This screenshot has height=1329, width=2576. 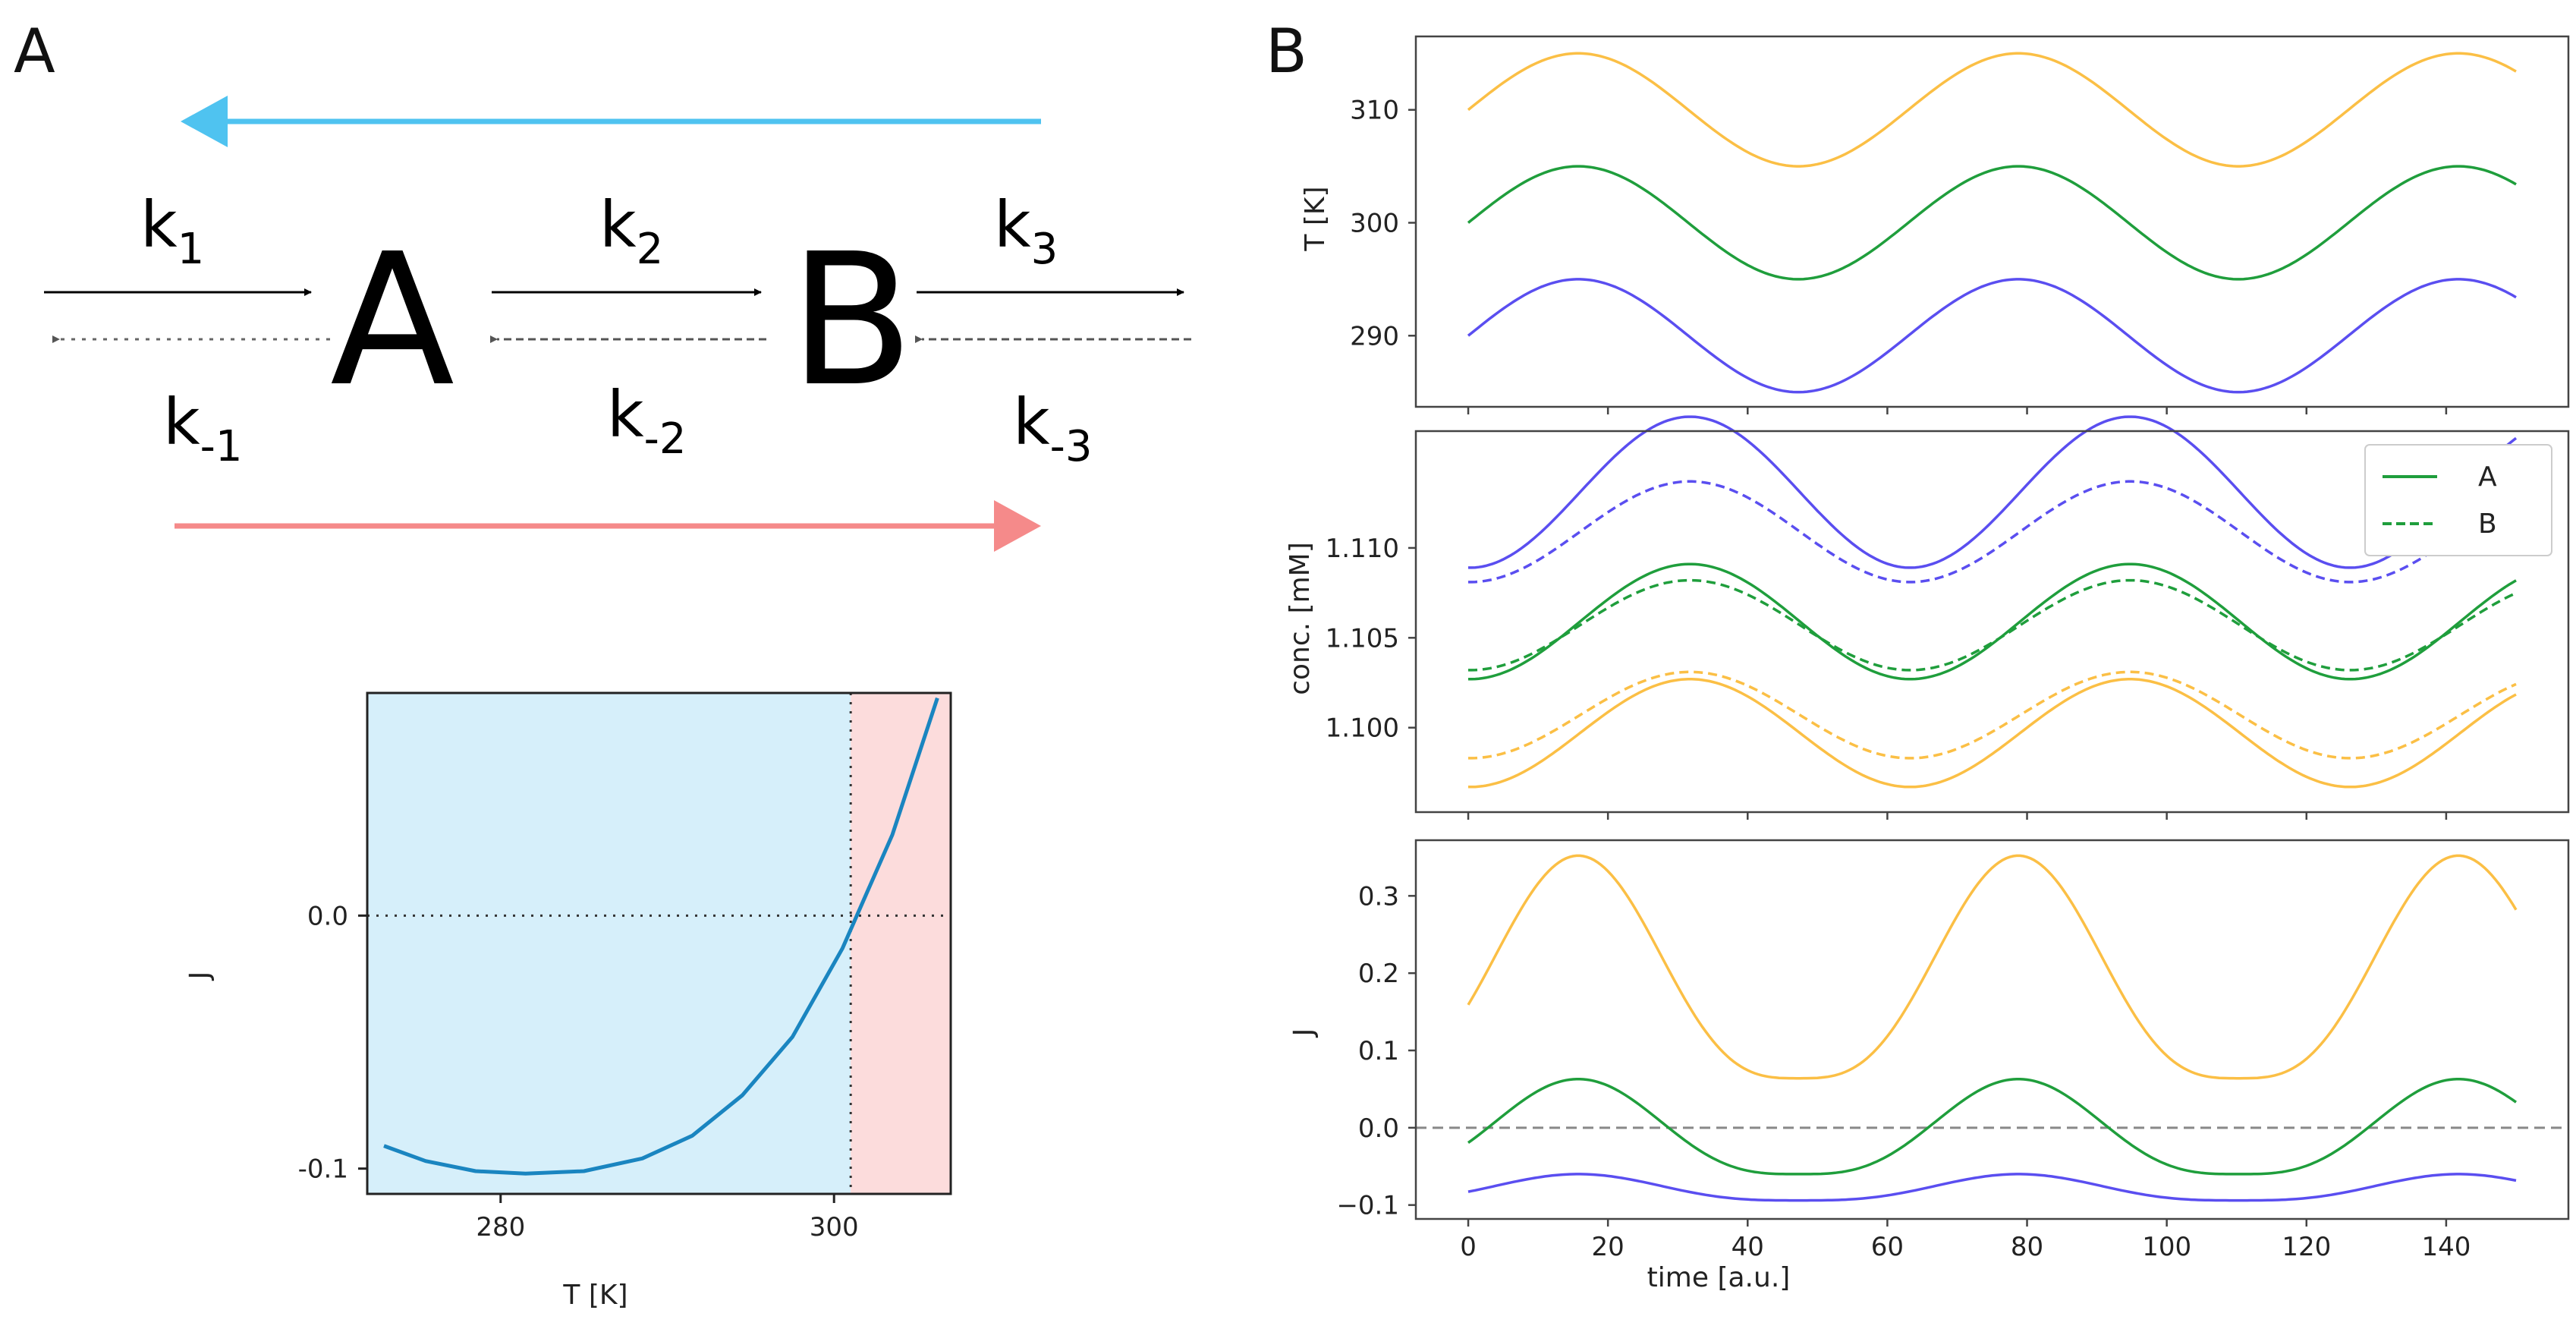 I want to click on y-tick-label: 0.3, so click(x=1378, y=896).